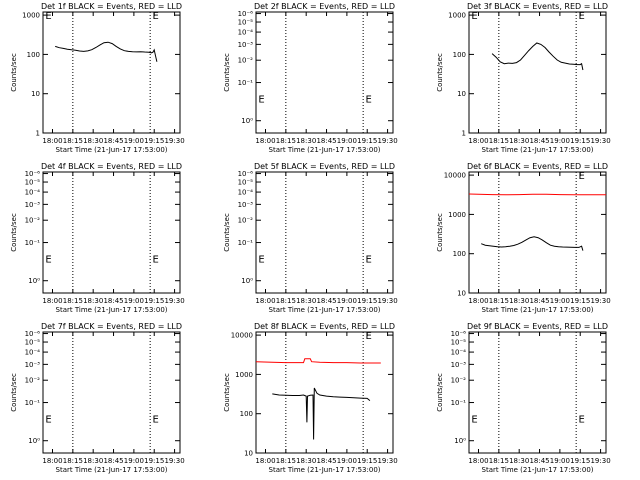  Describe the element at coordinates (33, 205) in the screenshot. I see `y-tick-label: 10⁻³` at that location.